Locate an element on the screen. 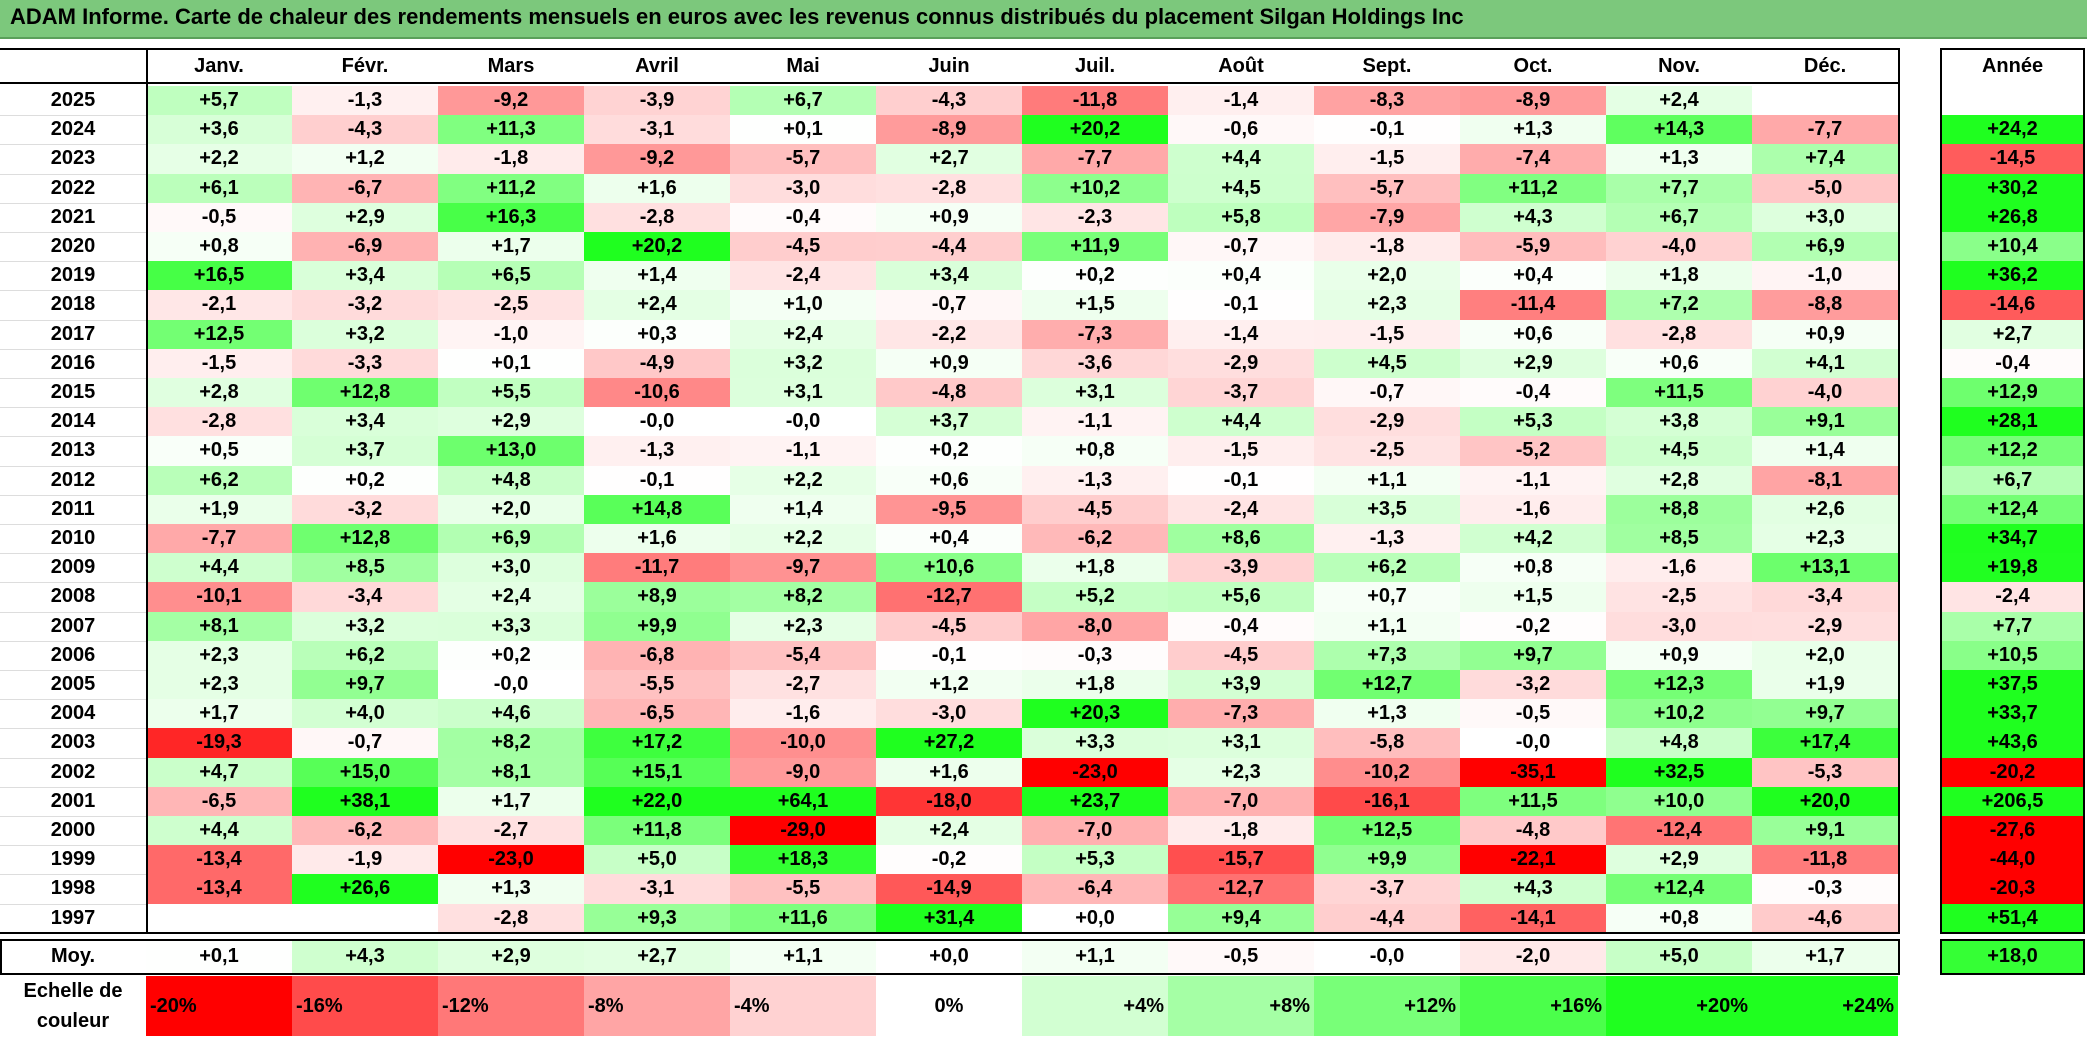  column-header: Janv. is located at coordinates (219, 65).